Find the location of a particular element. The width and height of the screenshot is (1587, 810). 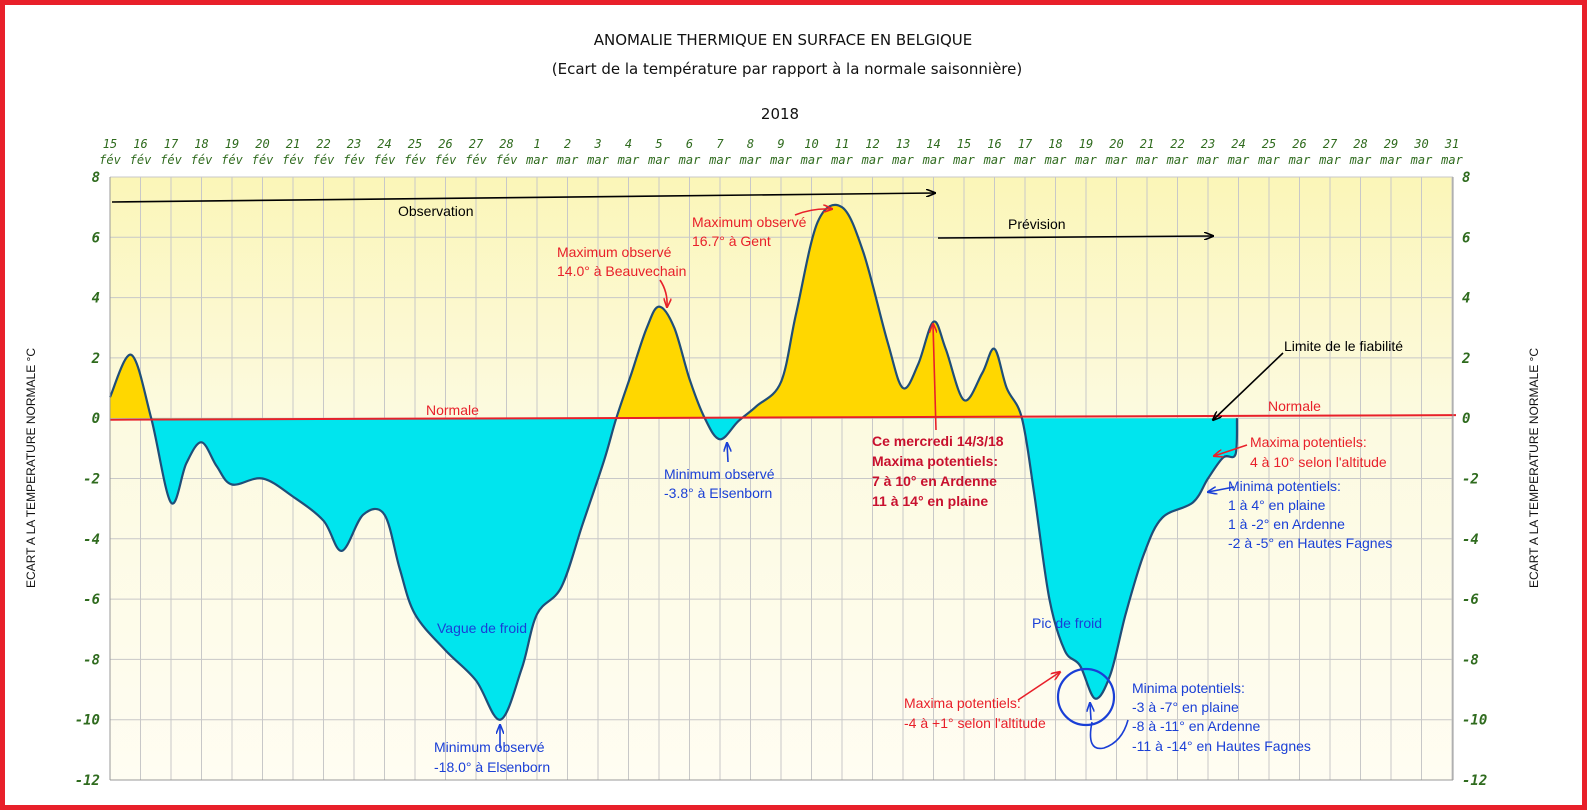

x-tick-day: 19 is located at coordinates (232, 144).